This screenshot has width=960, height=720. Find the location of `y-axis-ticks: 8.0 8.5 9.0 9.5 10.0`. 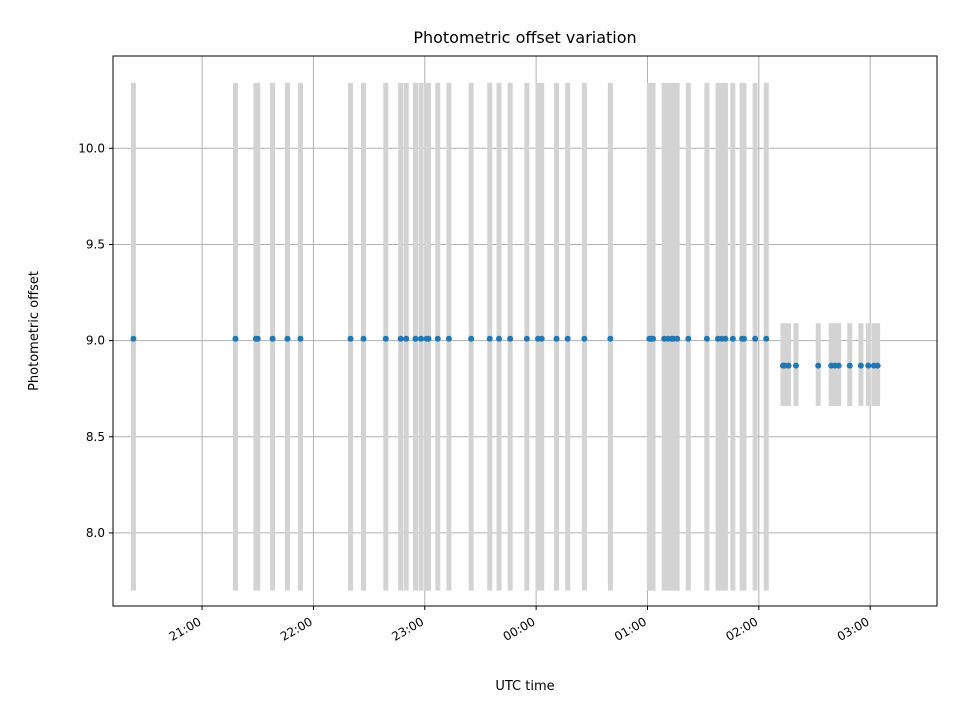

y-axis-ticks: 8.0 8.5 9.0 9.5 10.0 is located at coordinates (95, 340).